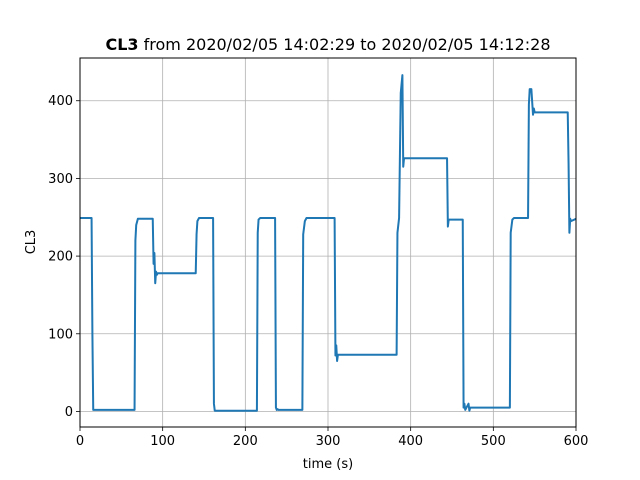 This screenshot has height=480, width=640. I want to click on y-axis-label: CL3, so click(31, 242).